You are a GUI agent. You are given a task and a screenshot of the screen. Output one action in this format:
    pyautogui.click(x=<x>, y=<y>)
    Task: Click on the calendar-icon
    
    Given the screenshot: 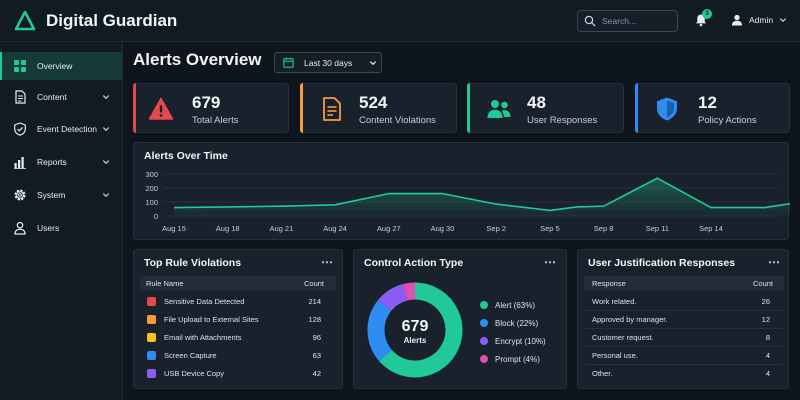 What is the action you would take?
    pyautogui.click(x=288, y=62)
    